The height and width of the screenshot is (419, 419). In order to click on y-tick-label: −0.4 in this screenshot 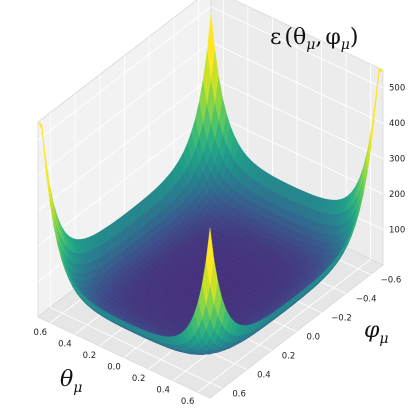, I will do `click(366, 300)`.